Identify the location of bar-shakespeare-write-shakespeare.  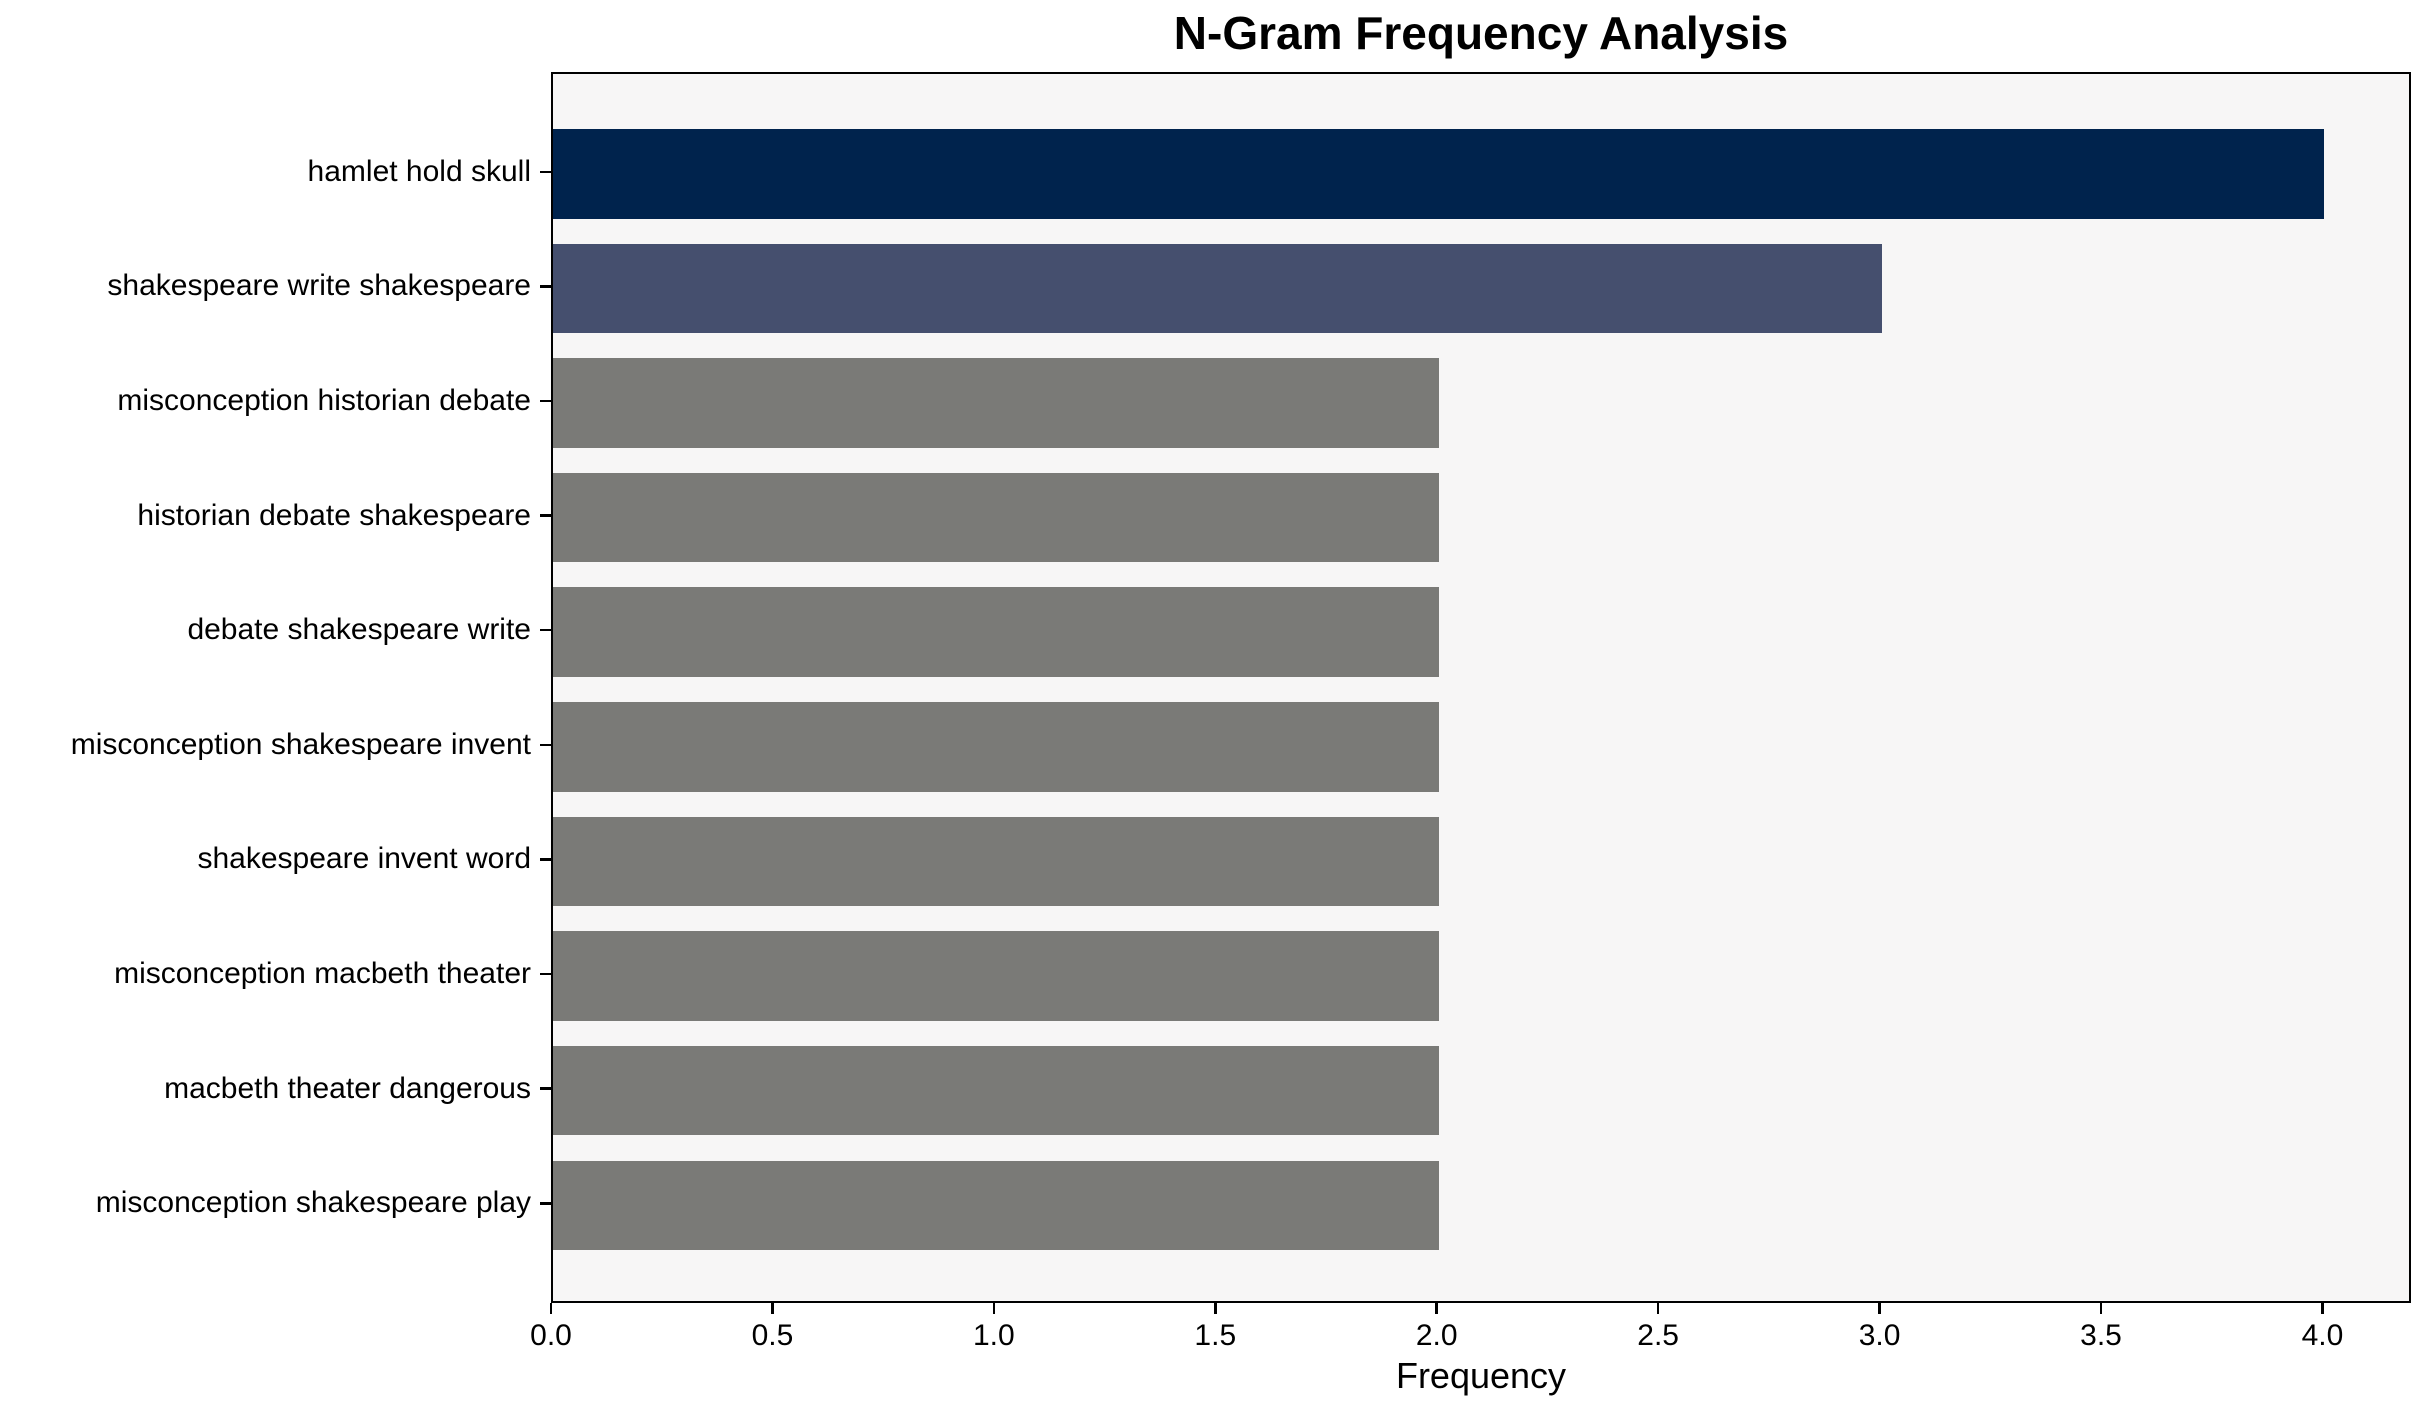
(1217, 288).